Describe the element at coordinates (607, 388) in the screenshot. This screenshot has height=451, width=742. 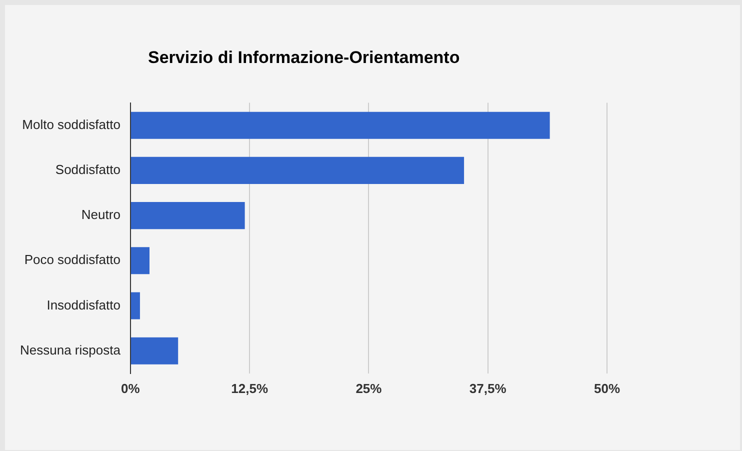
I see `x-tick-label: 50%` at that location.